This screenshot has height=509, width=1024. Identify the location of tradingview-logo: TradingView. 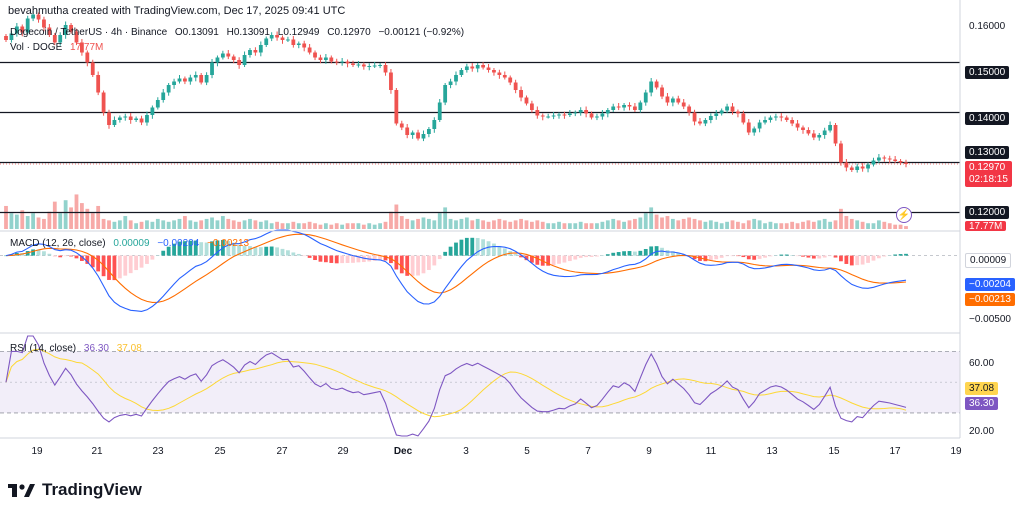
(75, 490).